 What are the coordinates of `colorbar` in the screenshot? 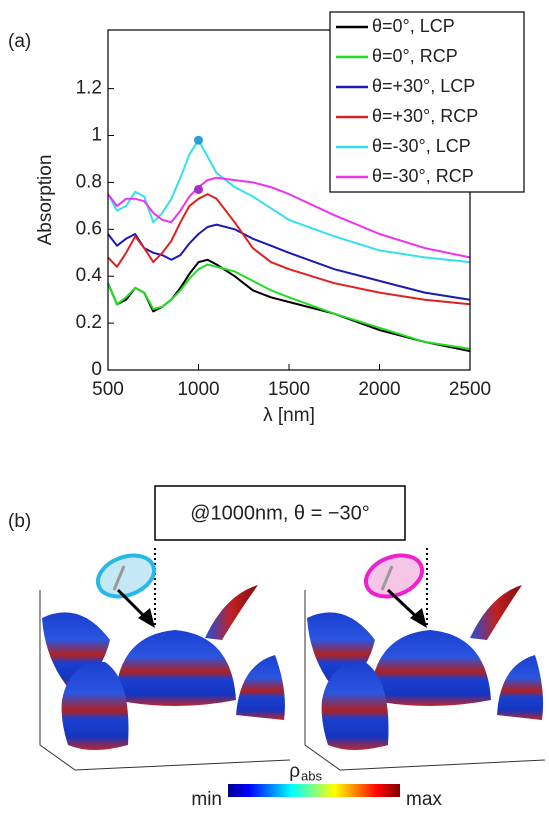 It's located at (314, 790).